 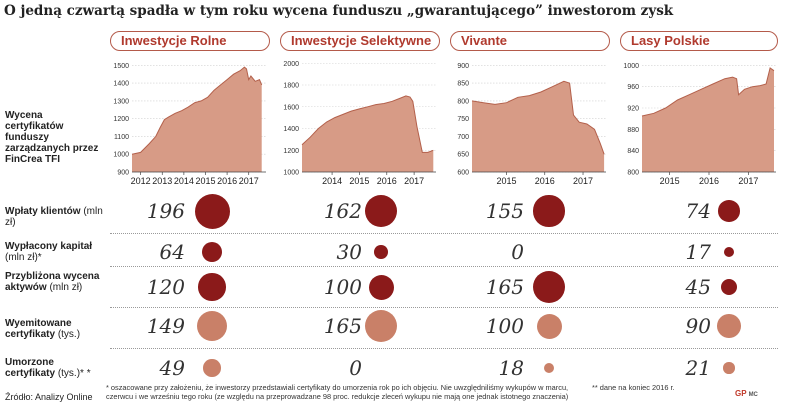 I want to click on row-label-issued-title: Wyemitowane certyfikaty, so click(x=38, y=329).